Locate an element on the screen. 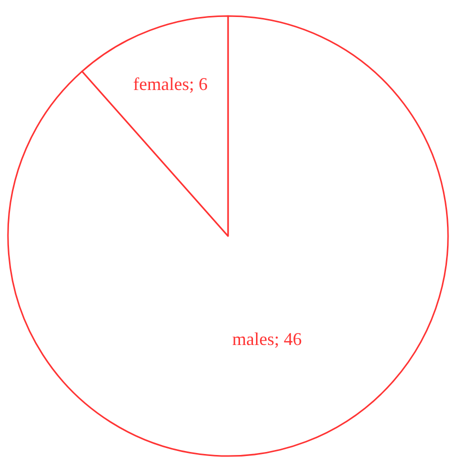  data-label: ; 46 is located at coordinates (288, 338).